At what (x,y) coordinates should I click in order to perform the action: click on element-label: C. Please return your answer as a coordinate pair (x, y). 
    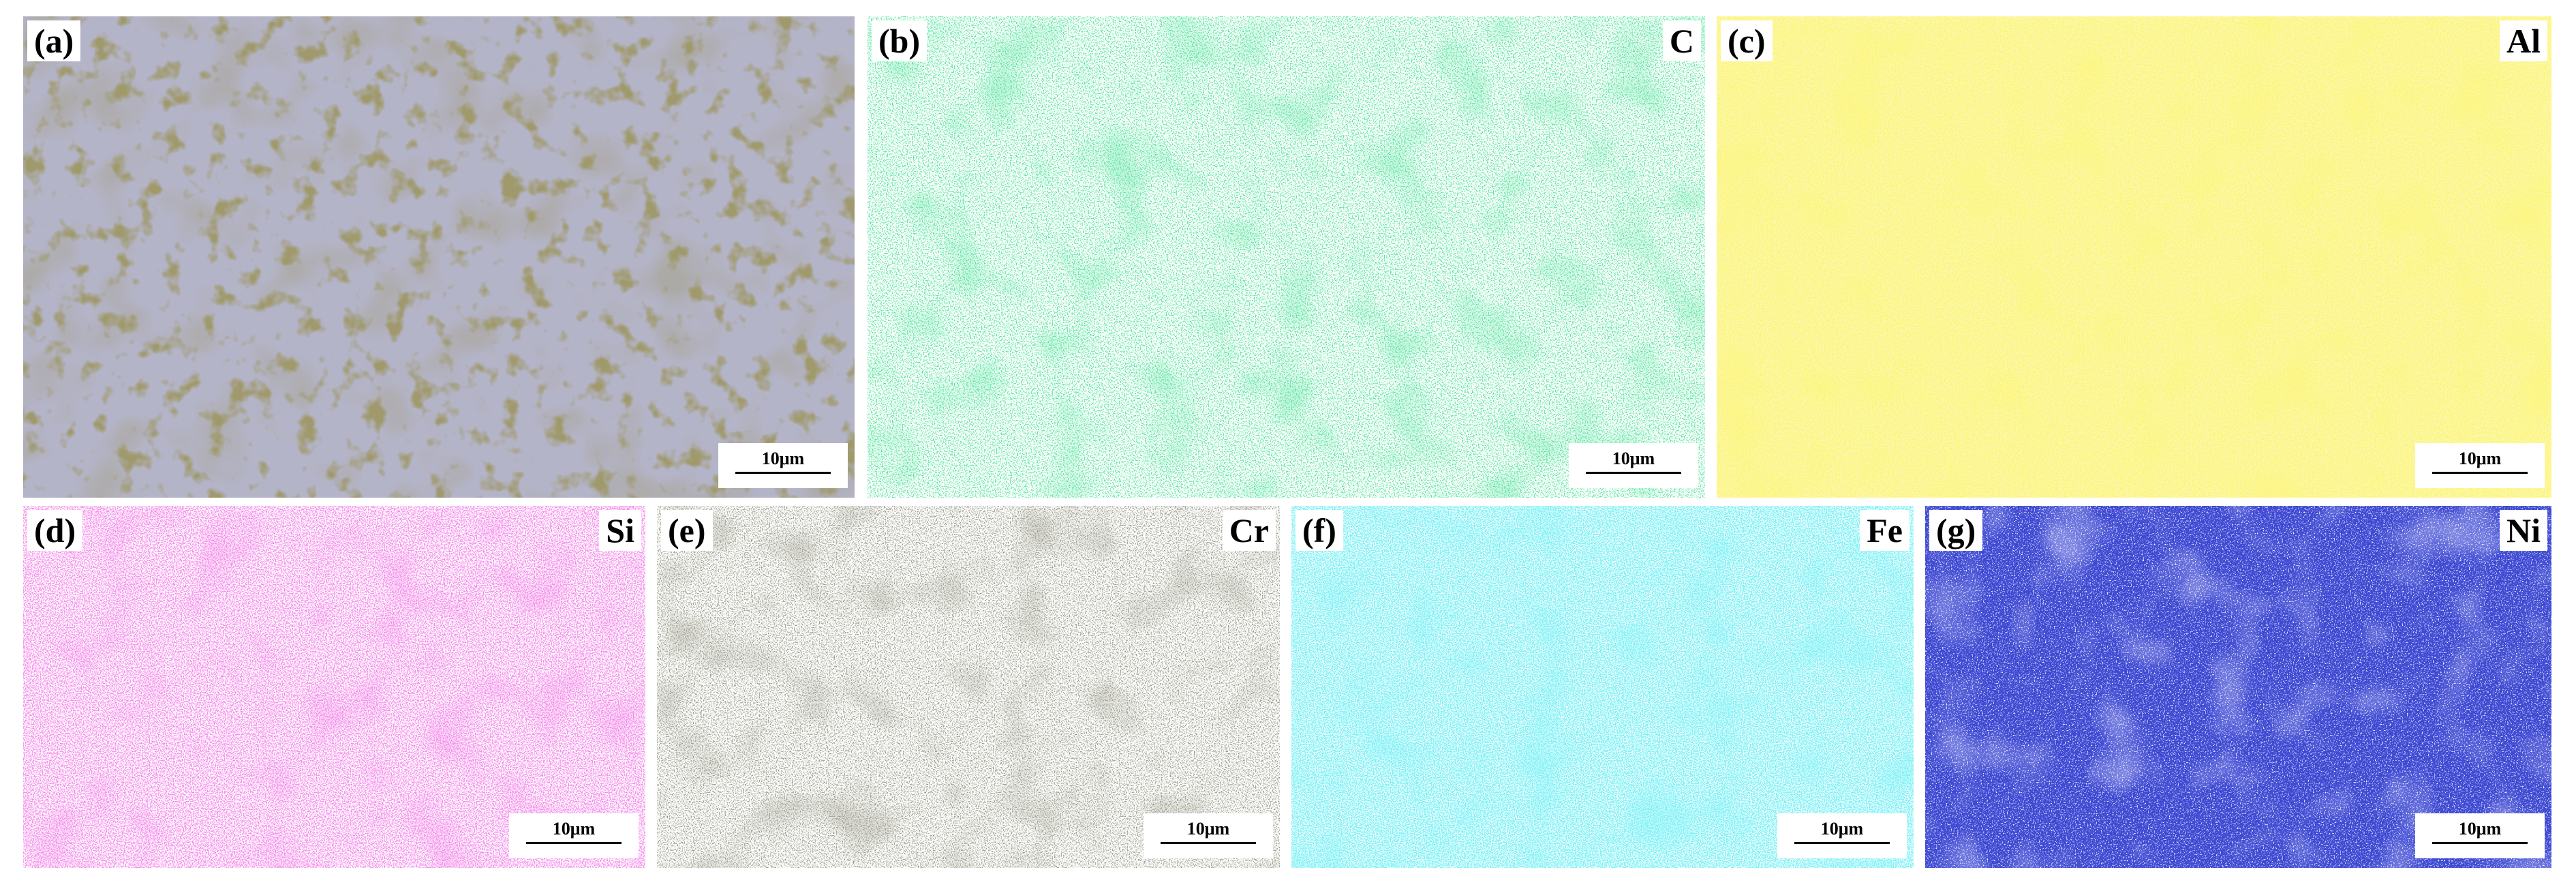
    Looking at the image, I should click on (1681, 40).